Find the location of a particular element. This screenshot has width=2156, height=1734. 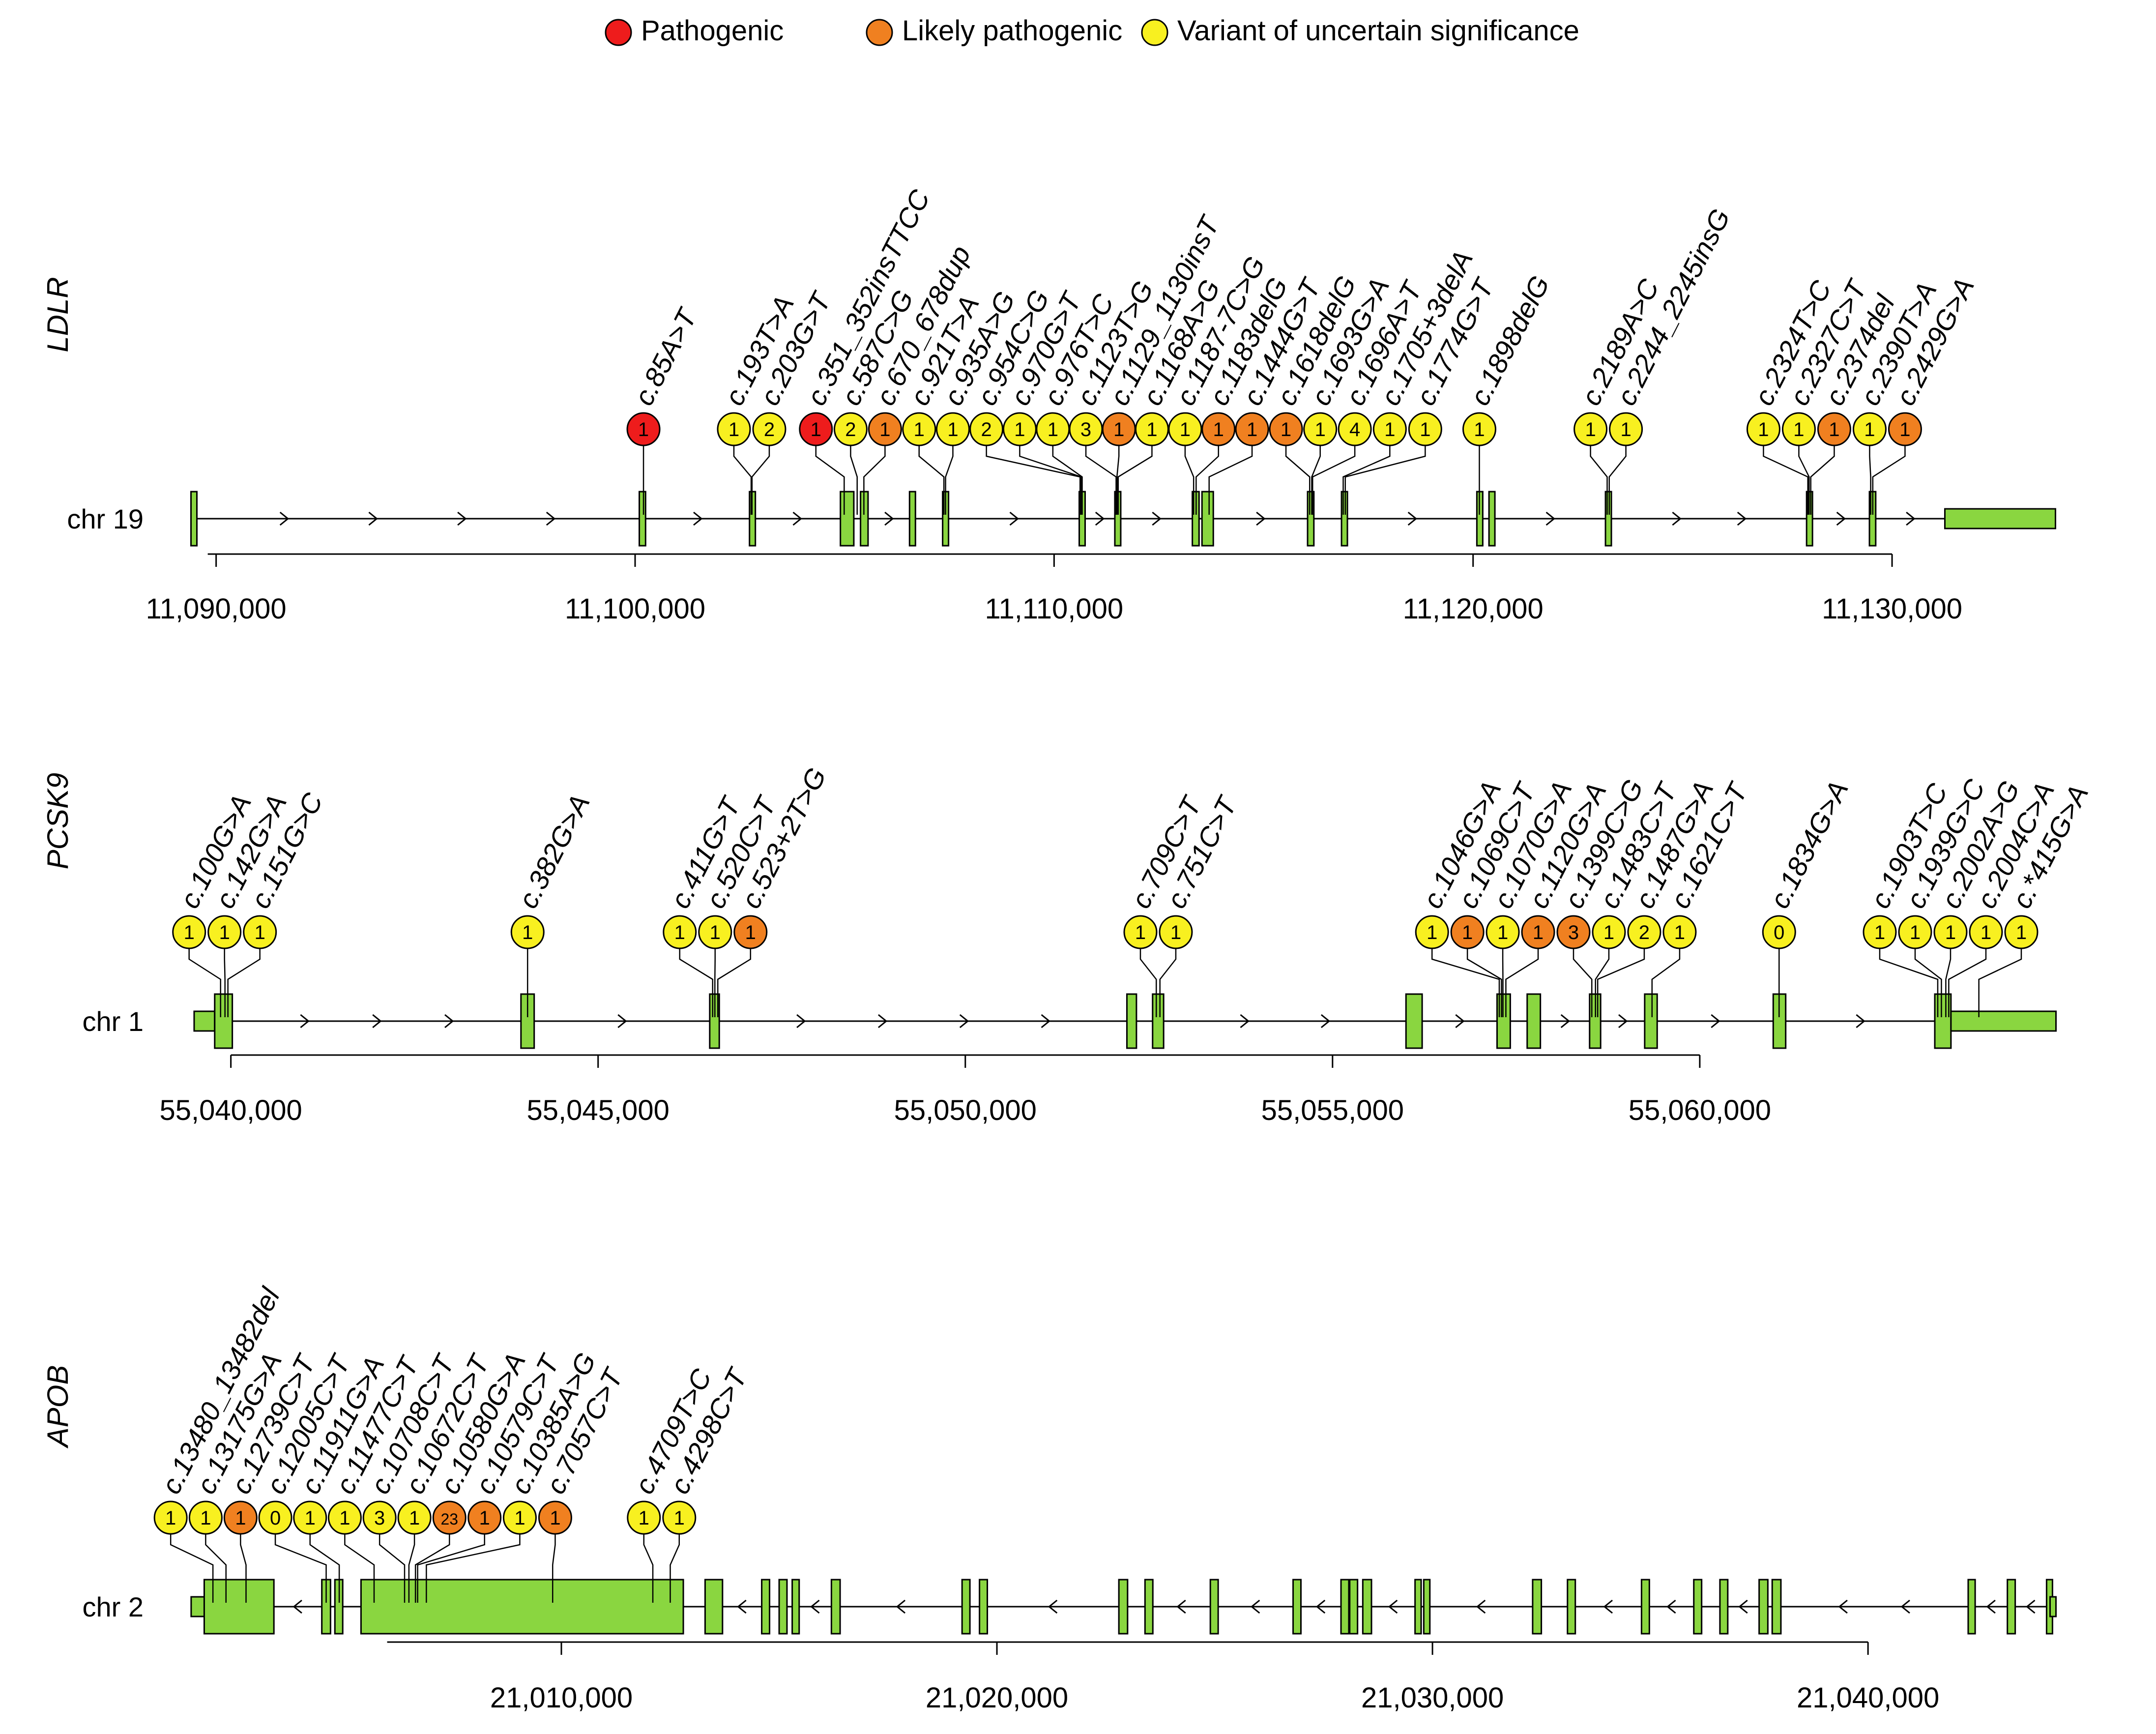

variant-count: 0 is located at coordinates (275, 1518).